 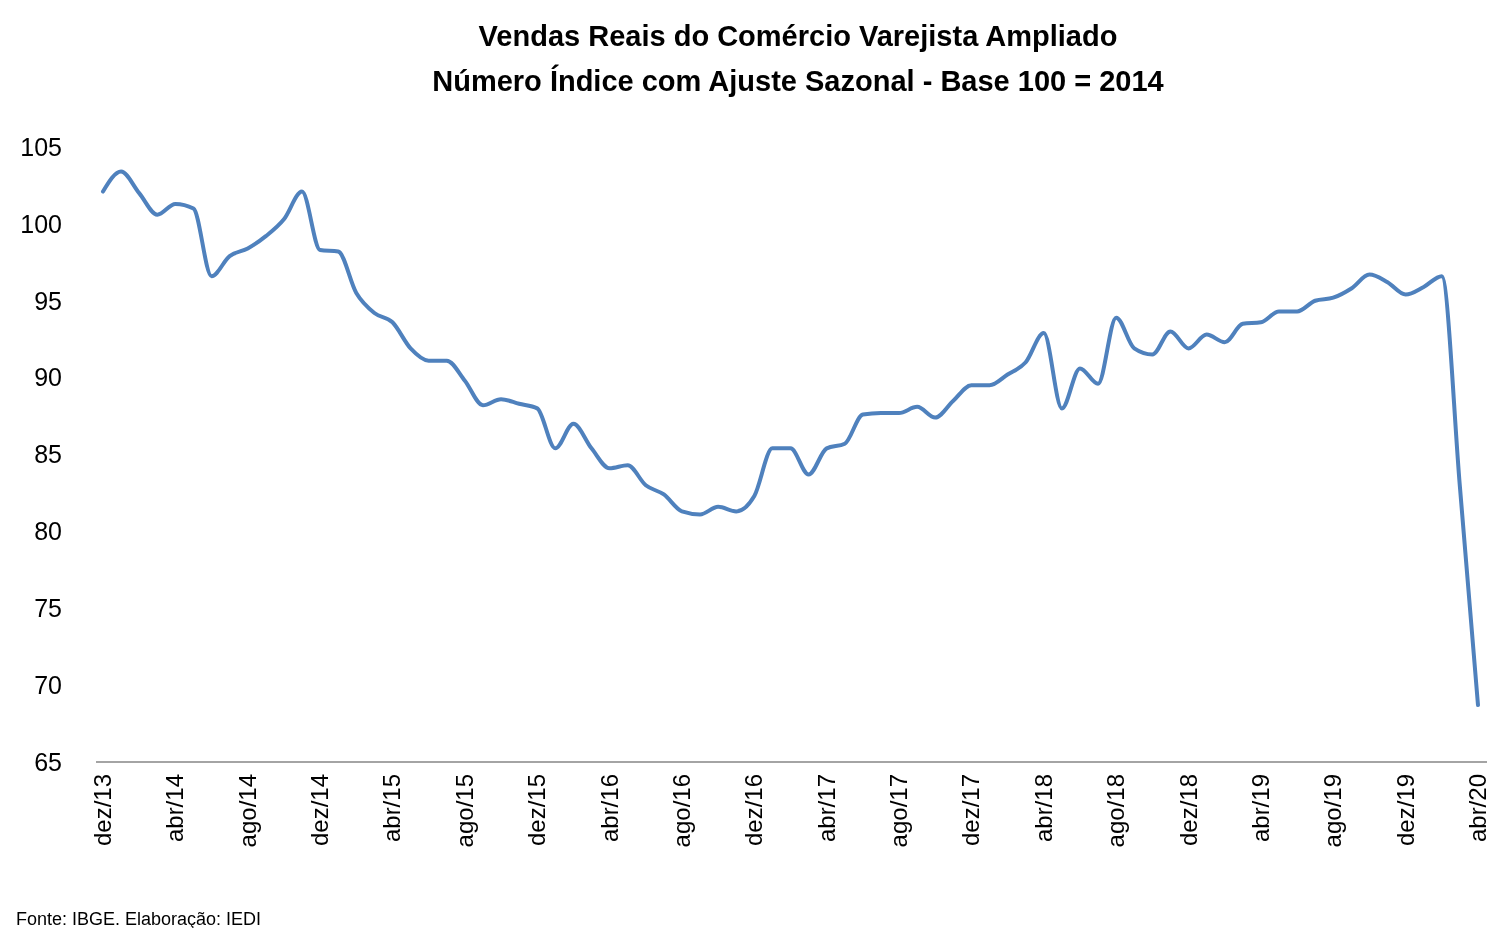 What do you see at coordinates (392, 808) in the screenshot?
I see `x-tick-label: abr/15` at bounding box center [392, 808].